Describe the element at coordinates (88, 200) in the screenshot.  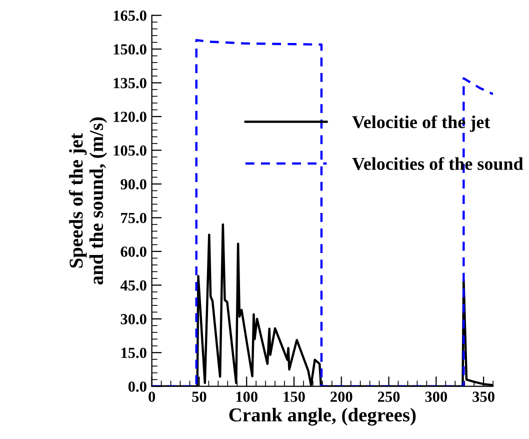
I see `y-axis-title: Speeds of the jet and the sound, (m/s)` at that location.